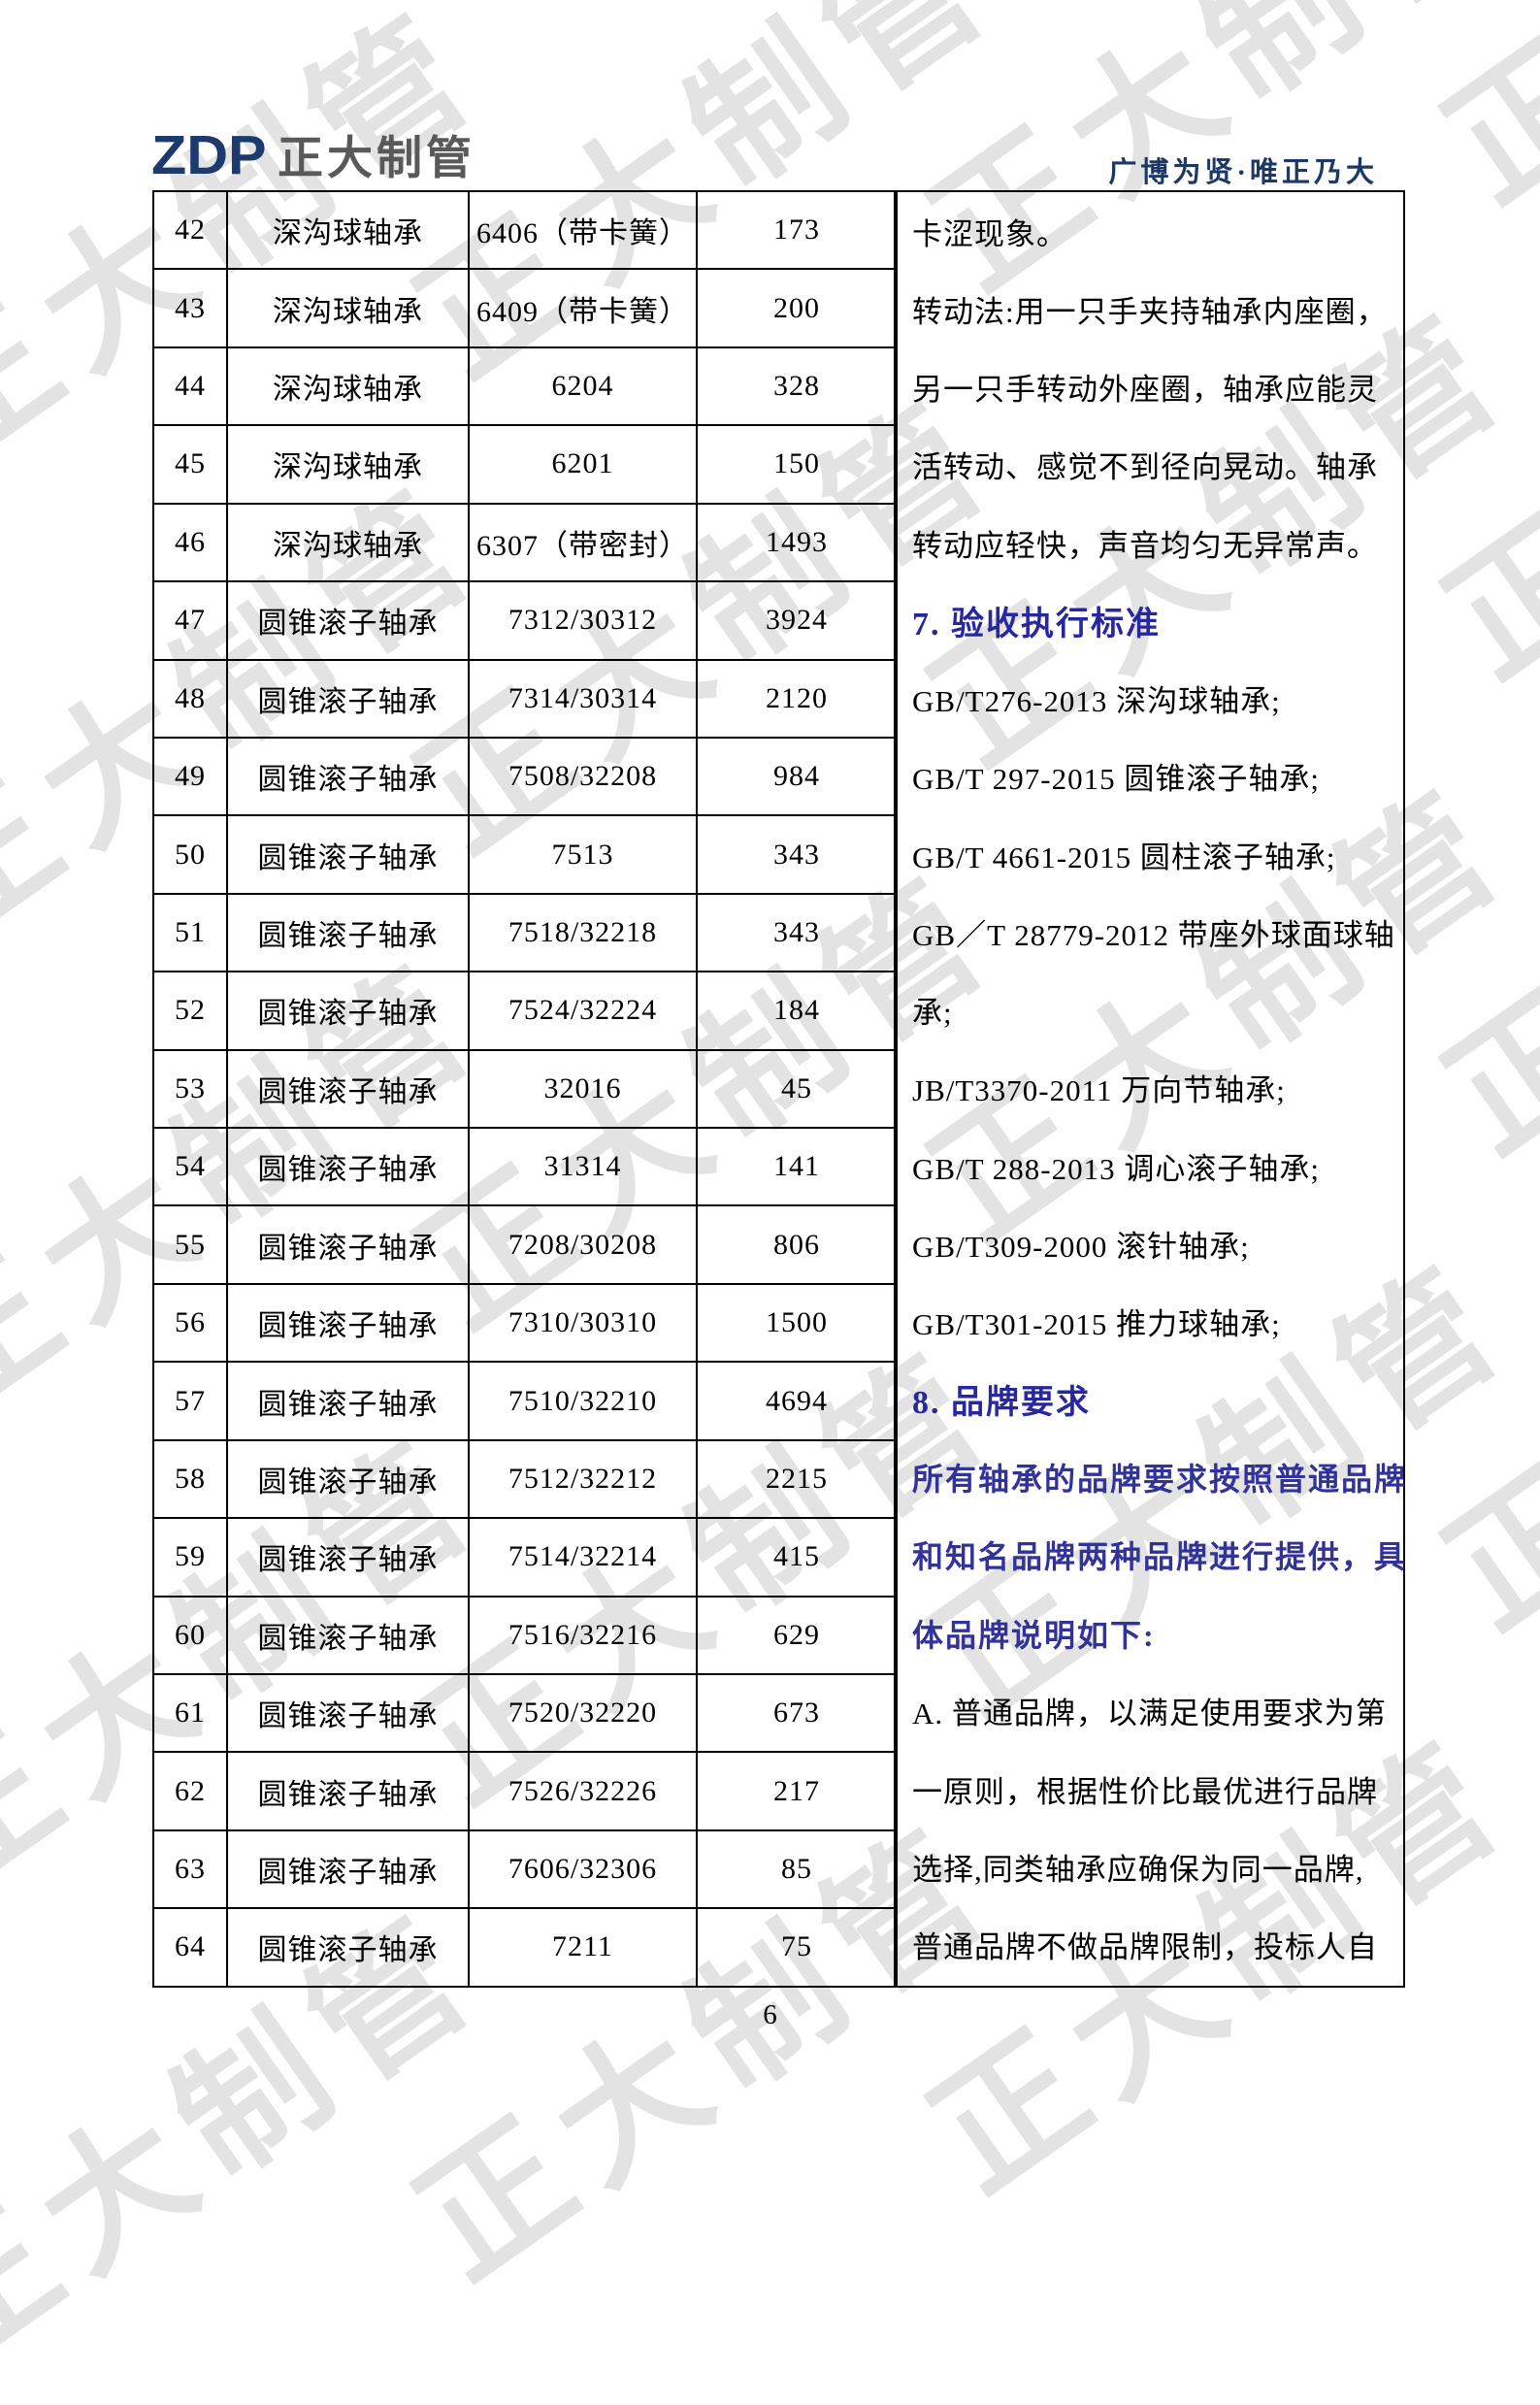 The height and width of the screenshot is (2405, 1540). I want to click on cell-quantity: 184, so click(797, 1011).